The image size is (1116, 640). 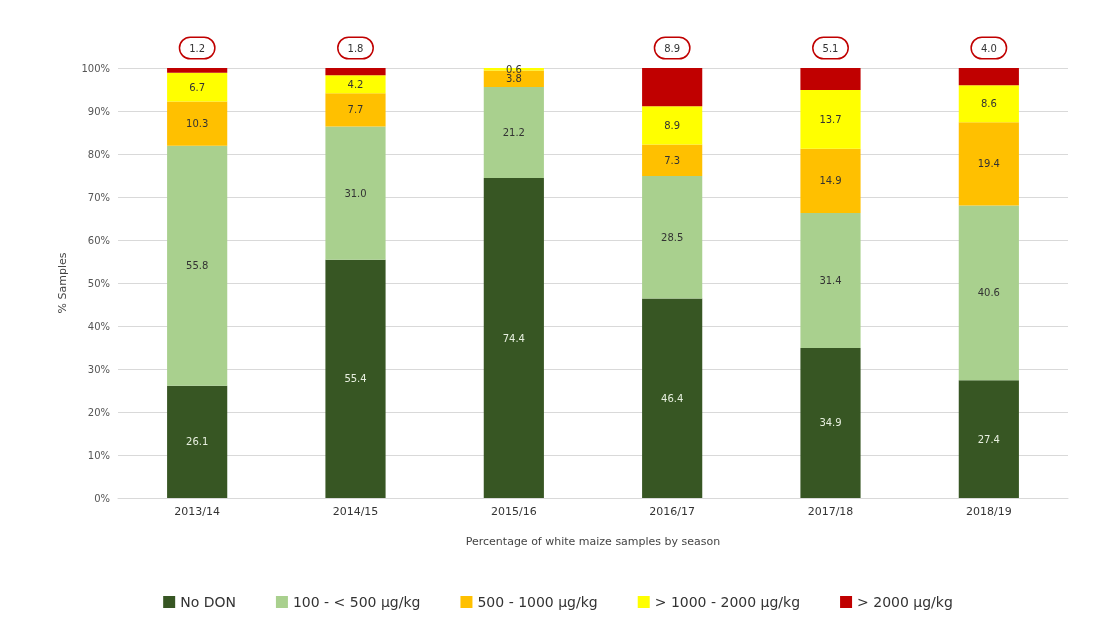 I want to click on y-tick-label: 0%, so click(x=102, y=498).